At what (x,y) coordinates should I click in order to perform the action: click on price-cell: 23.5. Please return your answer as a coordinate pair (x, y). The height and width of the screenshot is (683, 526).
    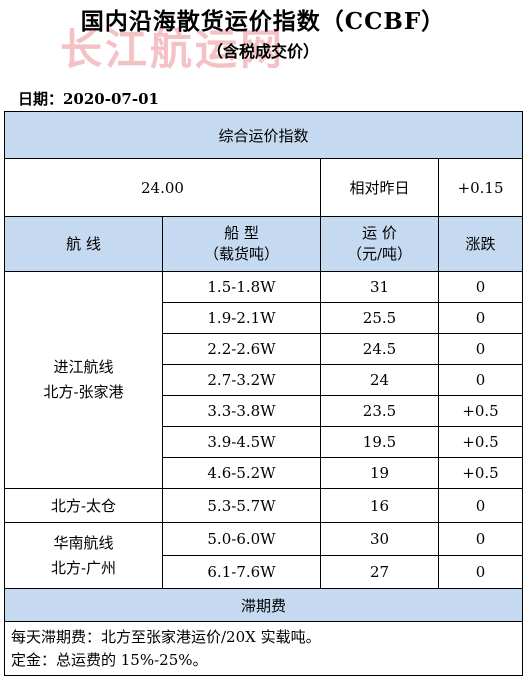
    Looking at the image, I should click on (379, 411).